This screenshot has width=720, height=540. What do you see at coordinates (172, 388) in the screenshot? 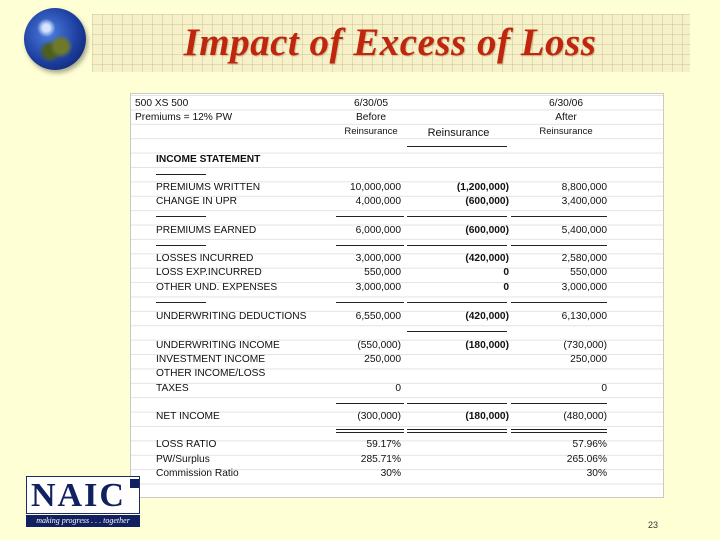
I see `row-label: TAXES` at bounding box center [172, 388].